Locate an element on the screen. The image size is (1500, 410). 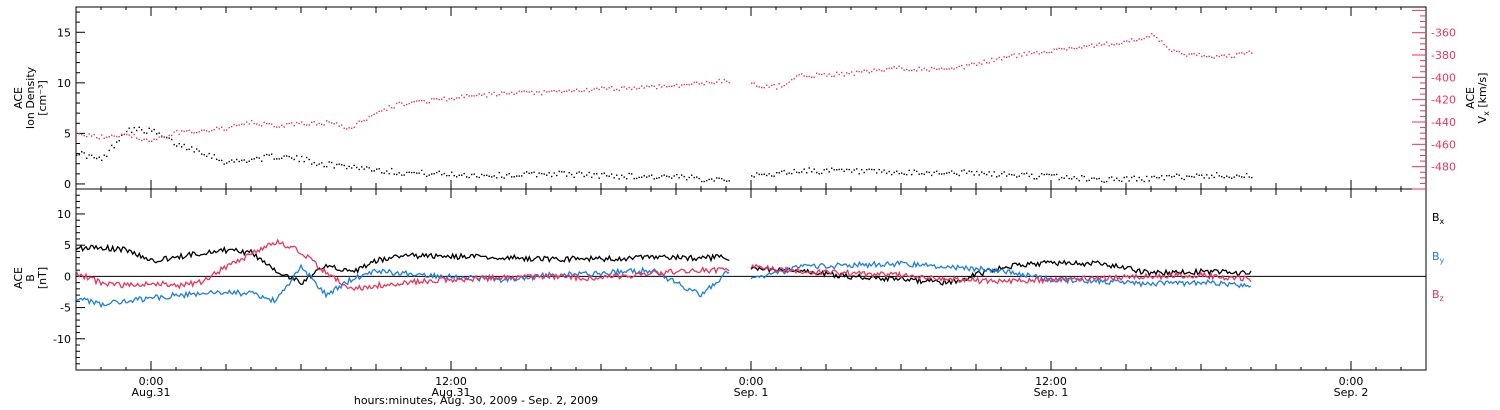
x-tick-time-label: 12:00 is located at coordinates (451, 381).